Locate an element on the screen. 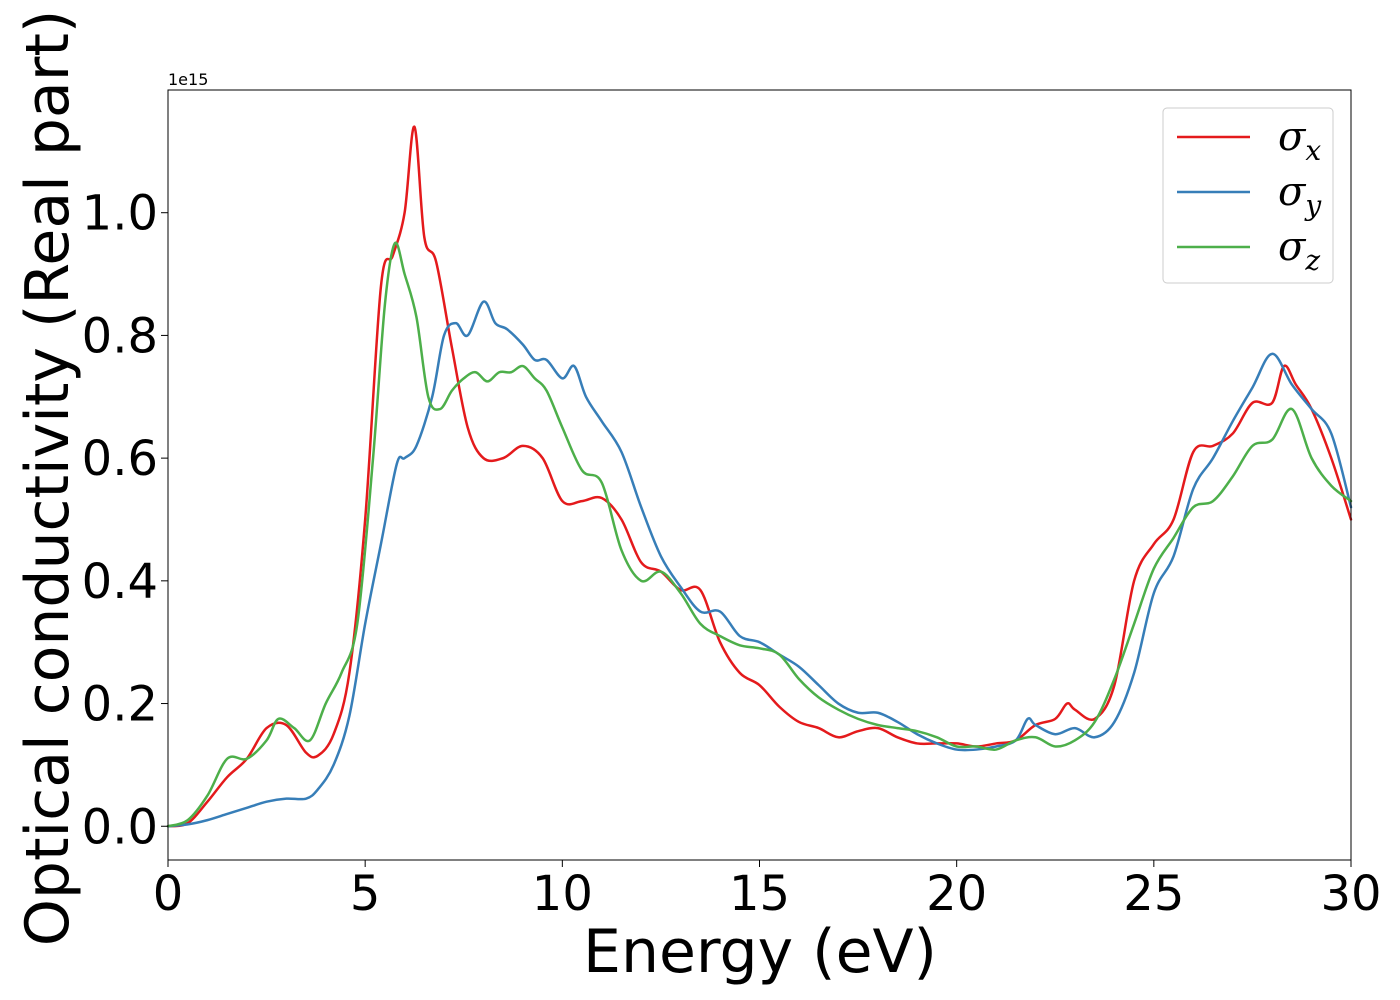 This screenshot has height=1000, width=1400. y-tick-label: 0.2 is located at coordinates (120, 705).